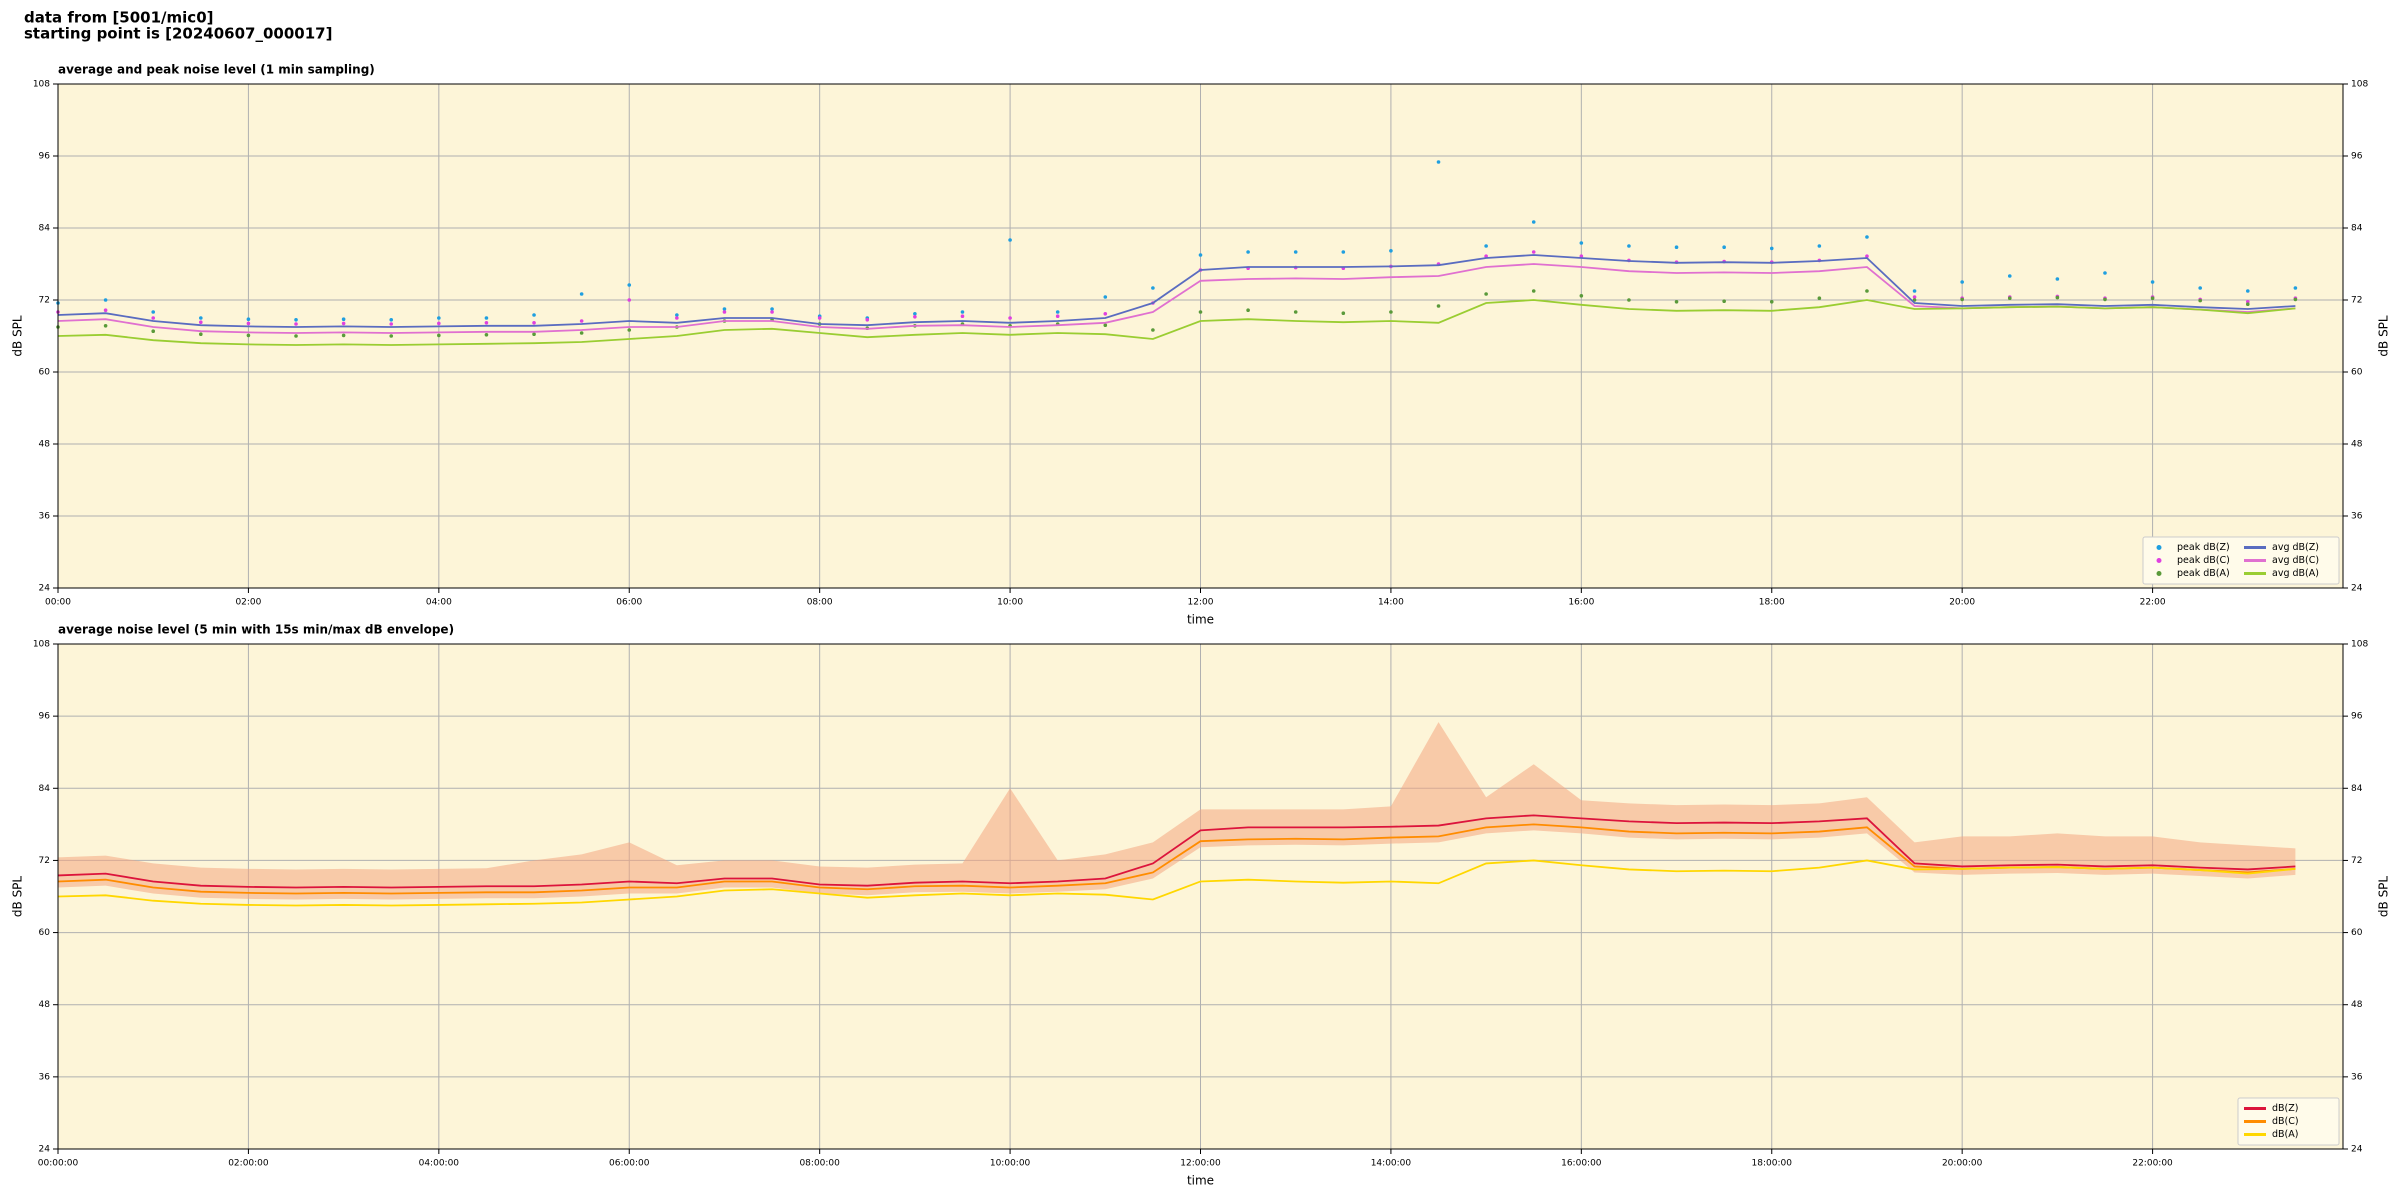 The image size is (2400, 1200). What do you see at coordinates (1200, 1164) in the screenshot?
I see `x-tick-label: 12:00:00` at bounding box center [1200, 1164].